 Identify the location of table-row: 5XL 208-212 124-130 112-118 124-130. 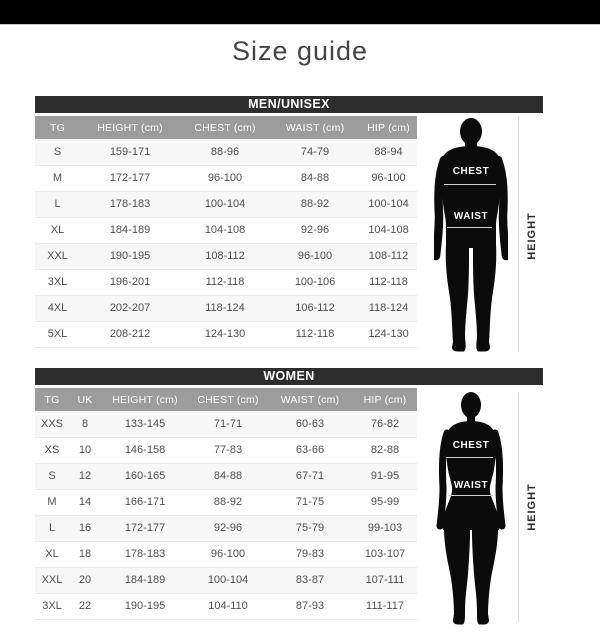
(226, 334).